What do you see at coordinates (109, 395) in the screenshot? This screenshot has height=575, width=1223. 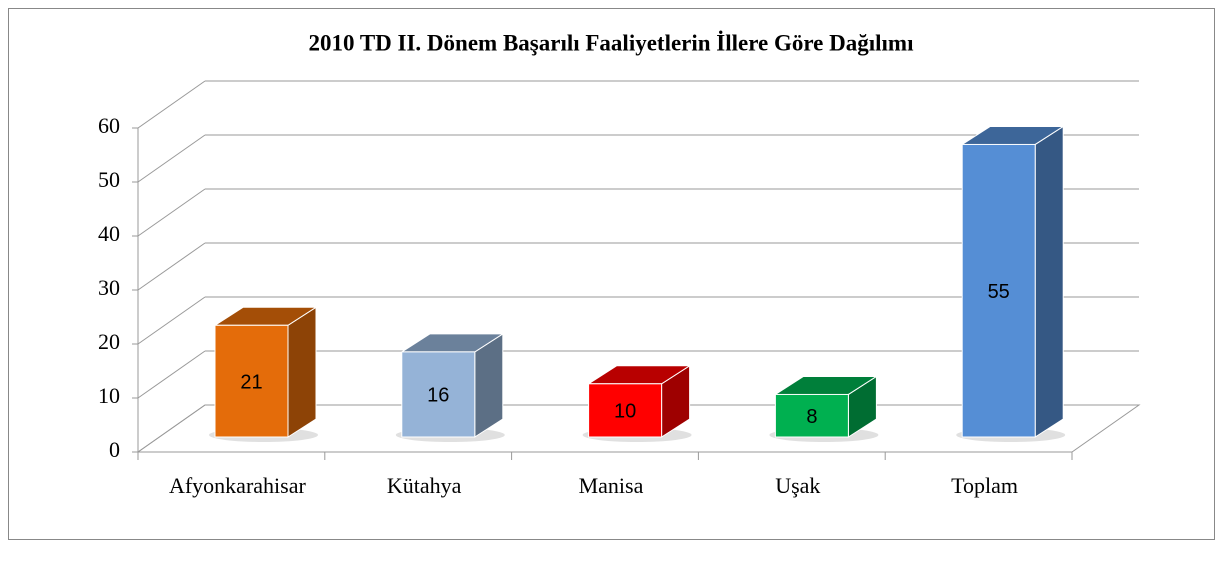 I see `y-tick-label: 10` at bounding box center [109, 395].